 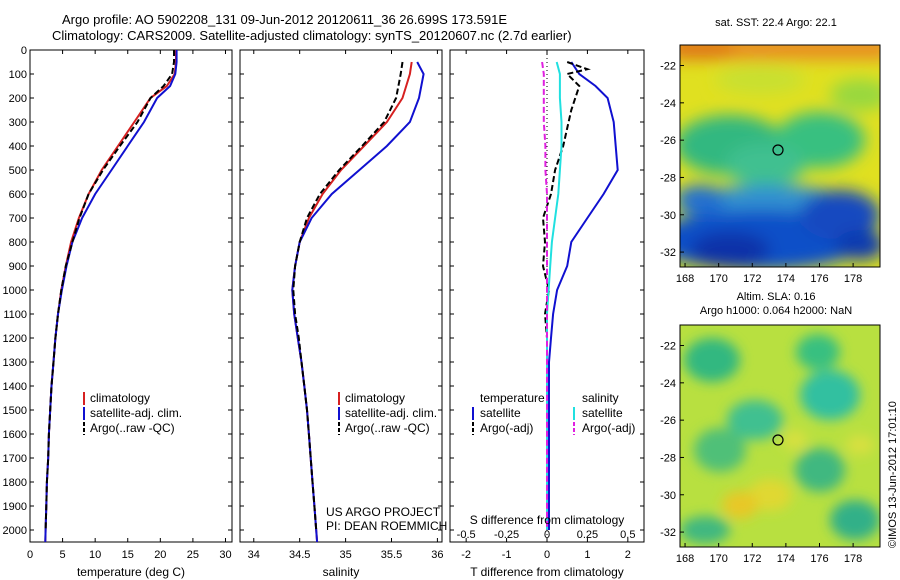 I want to click on y-tick-label: 0, so click(x=24, y=51).